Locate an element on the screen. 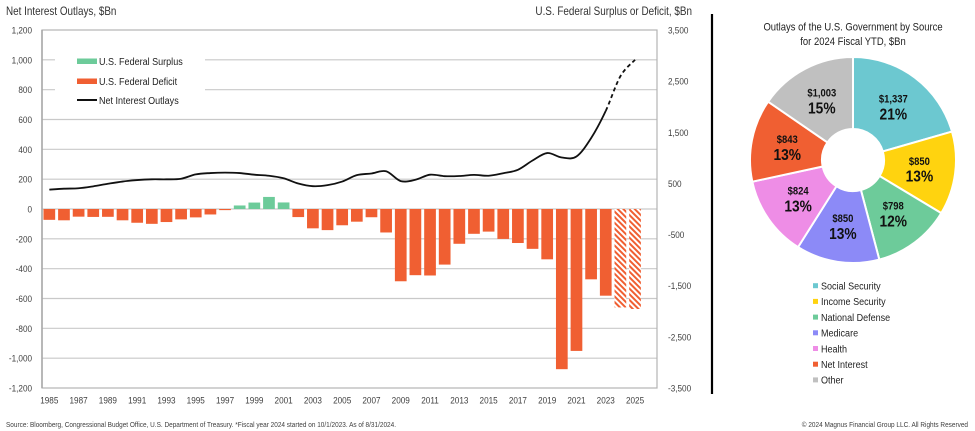  left-axis-title: Net Interest Outlays, $Bn is located at coordinates (61, 11).